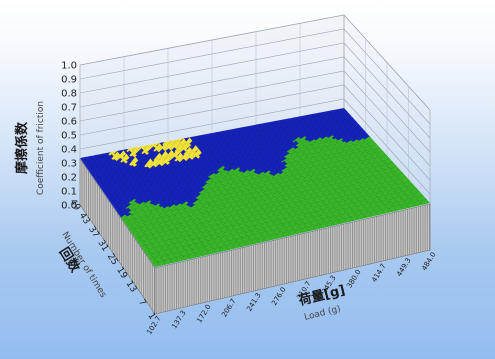 This screenshot has width=495, height=359. Describe the element at coordinates (69, 108) in the screenshot. I see `z-tick-label: 0.7` at that location.